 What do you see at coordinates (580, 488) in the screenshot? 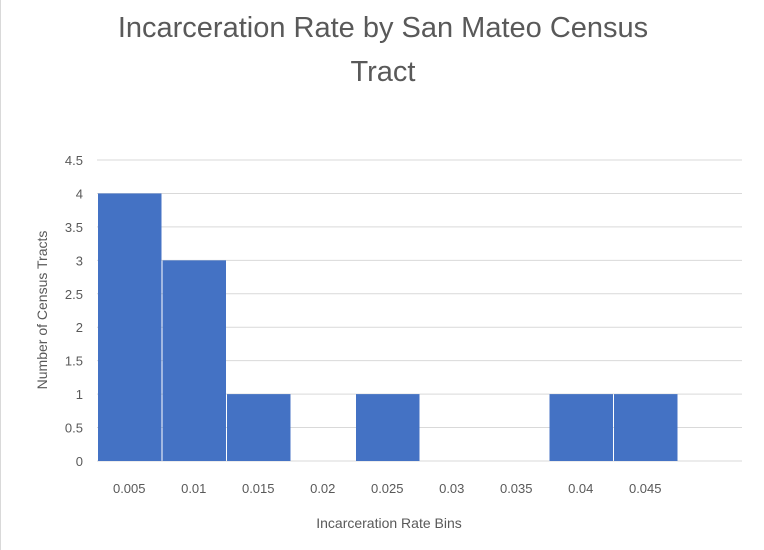
I see `x-tick-label: 0.04` at bounding box center [580, 488].